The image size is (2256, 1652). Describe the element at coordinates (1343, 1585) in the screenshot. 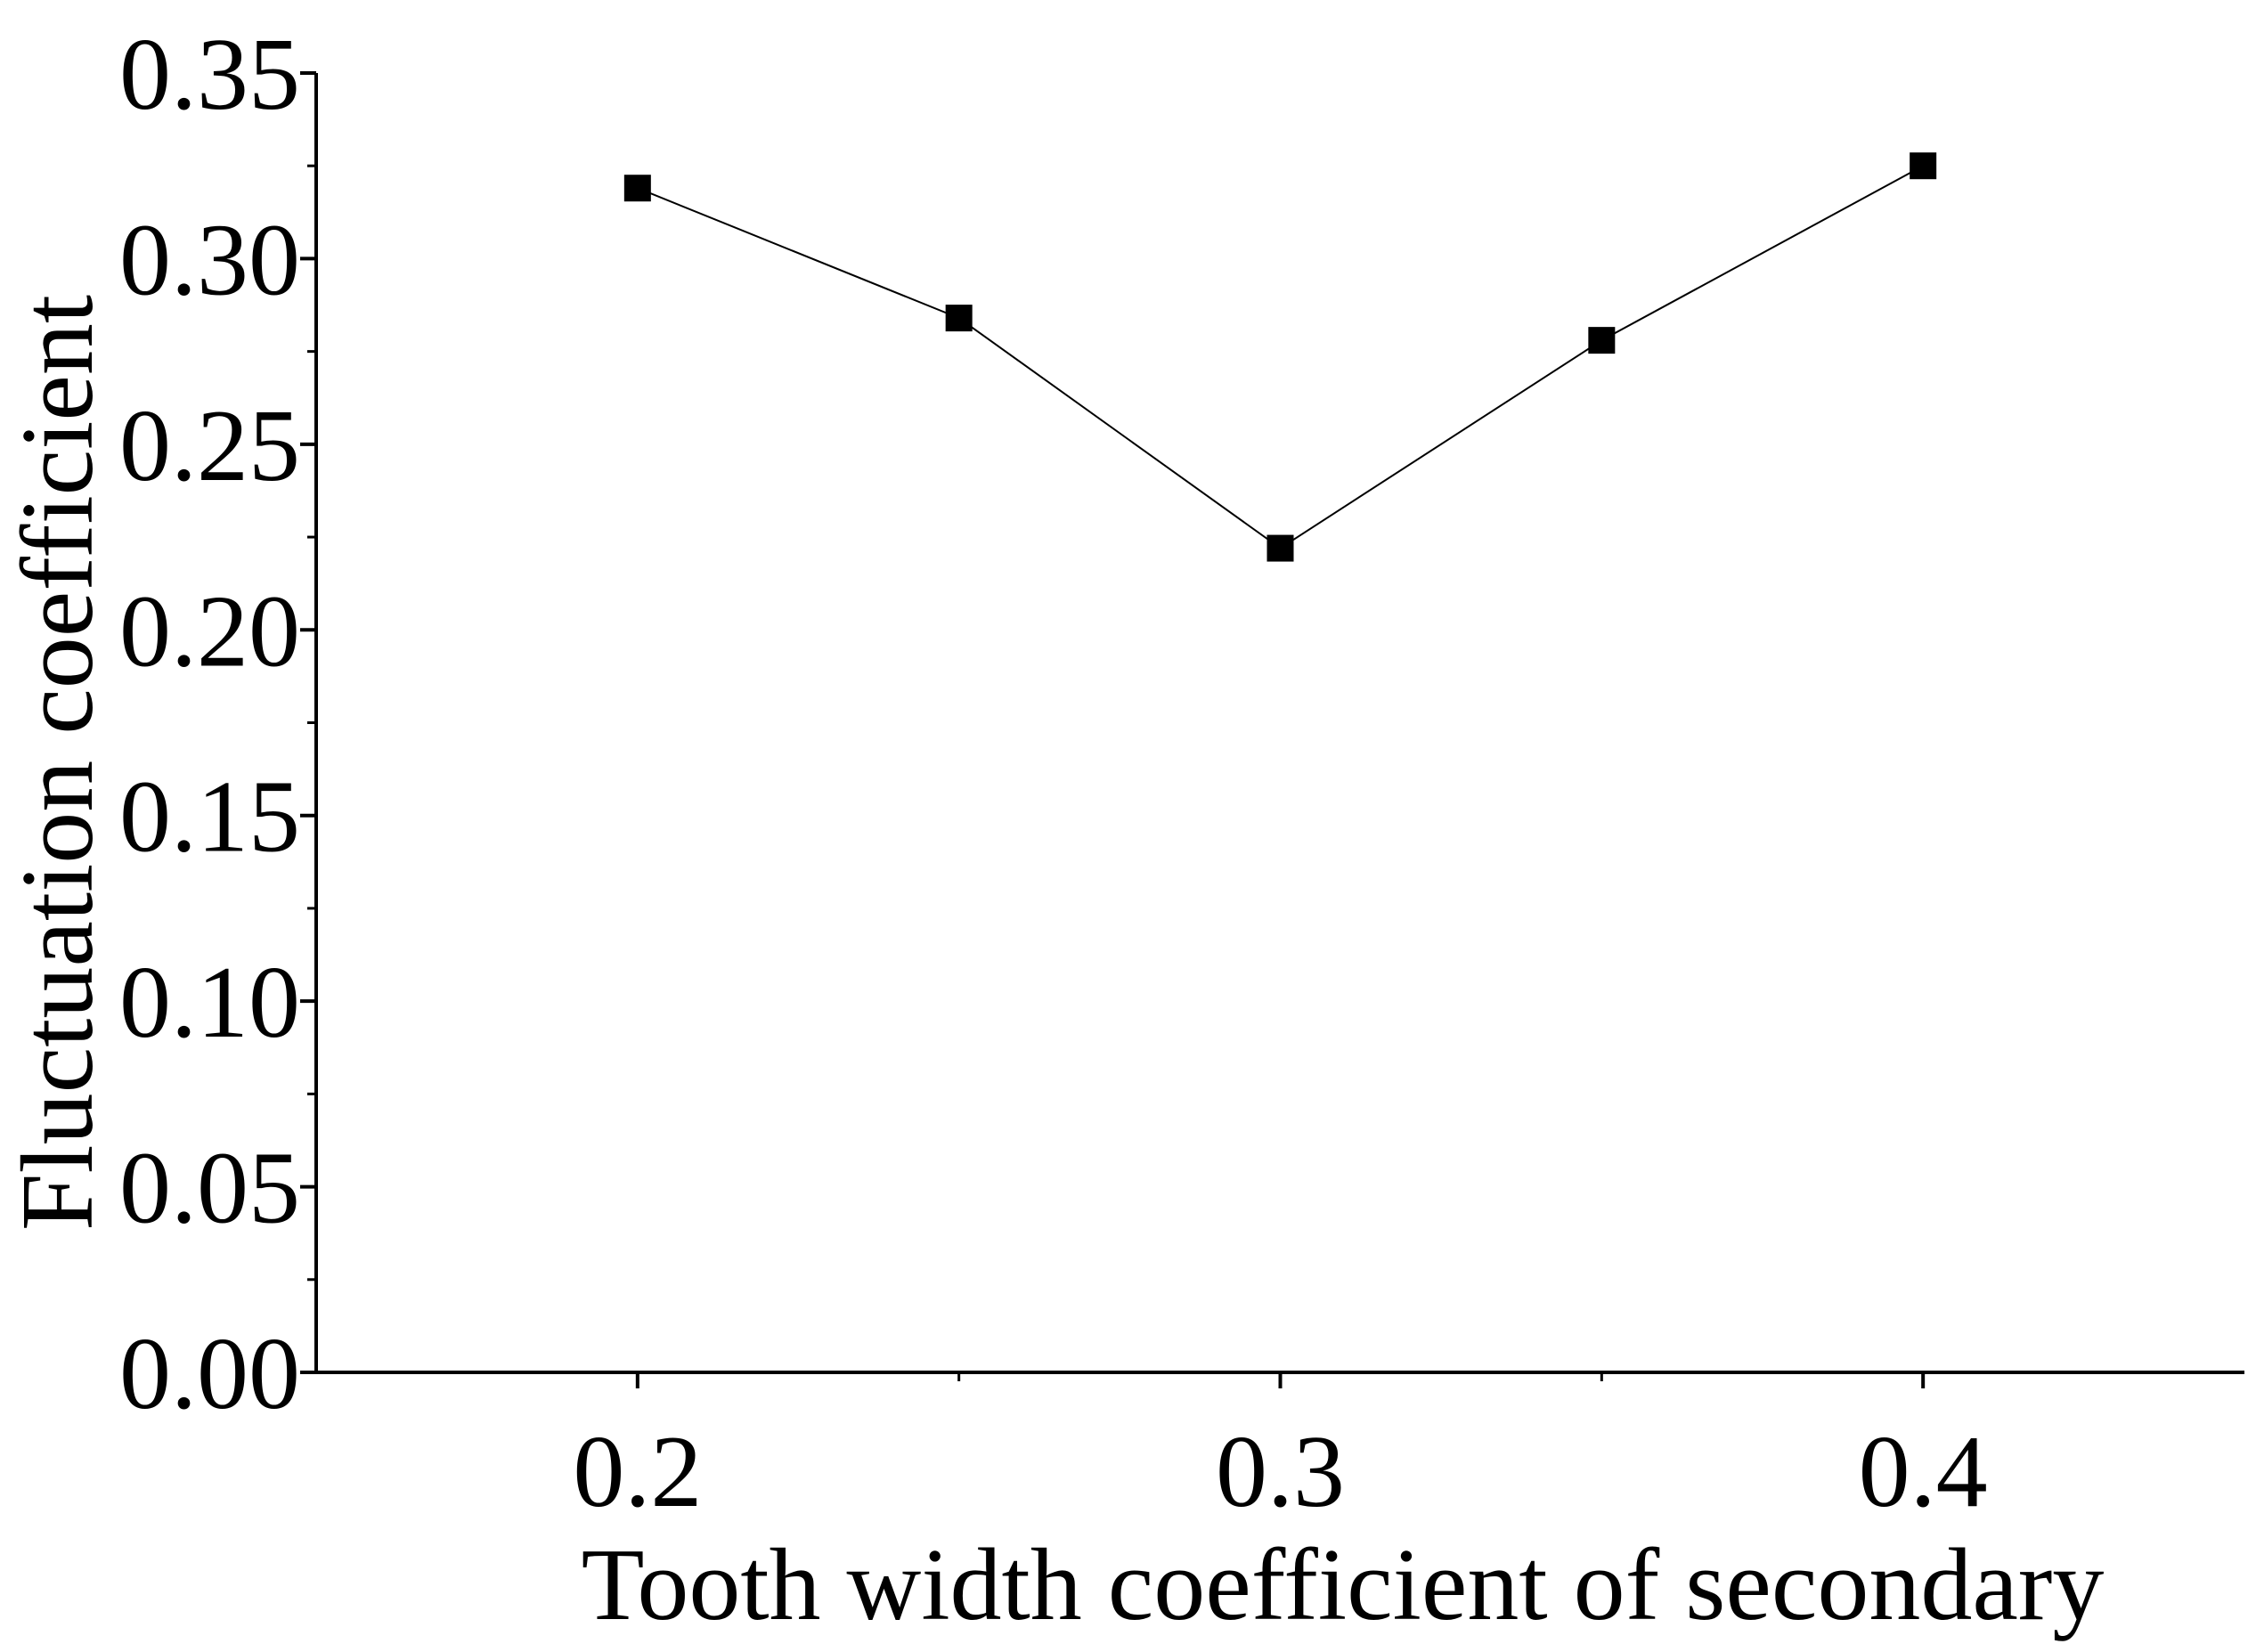

I see `x-axis-title: Tooth width coefficient of secondary` at that location.